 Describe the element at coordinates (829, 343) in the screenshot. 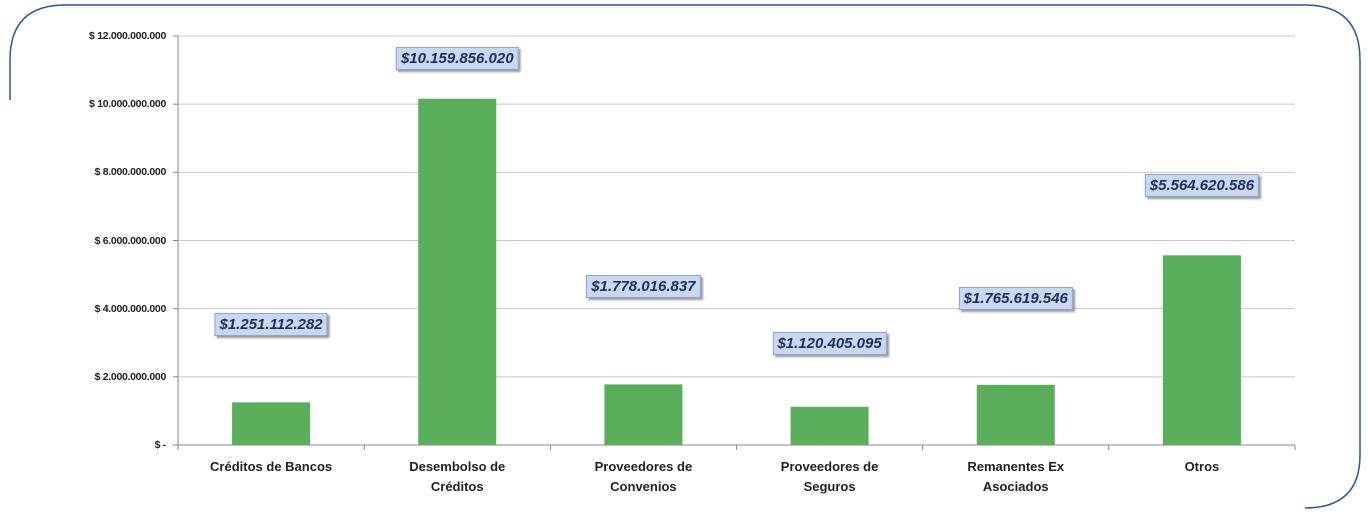

I see `data-label: $1.120.405.095` at that location.